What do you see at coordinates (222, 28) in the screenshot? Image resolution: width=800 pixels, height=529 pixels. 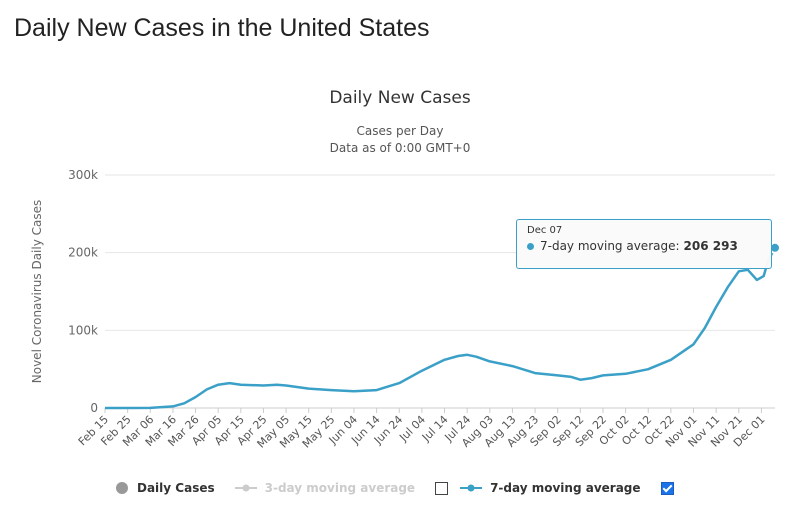 I see `page-title: Daily New Cases in the United States` at bounding box center [222, 28].